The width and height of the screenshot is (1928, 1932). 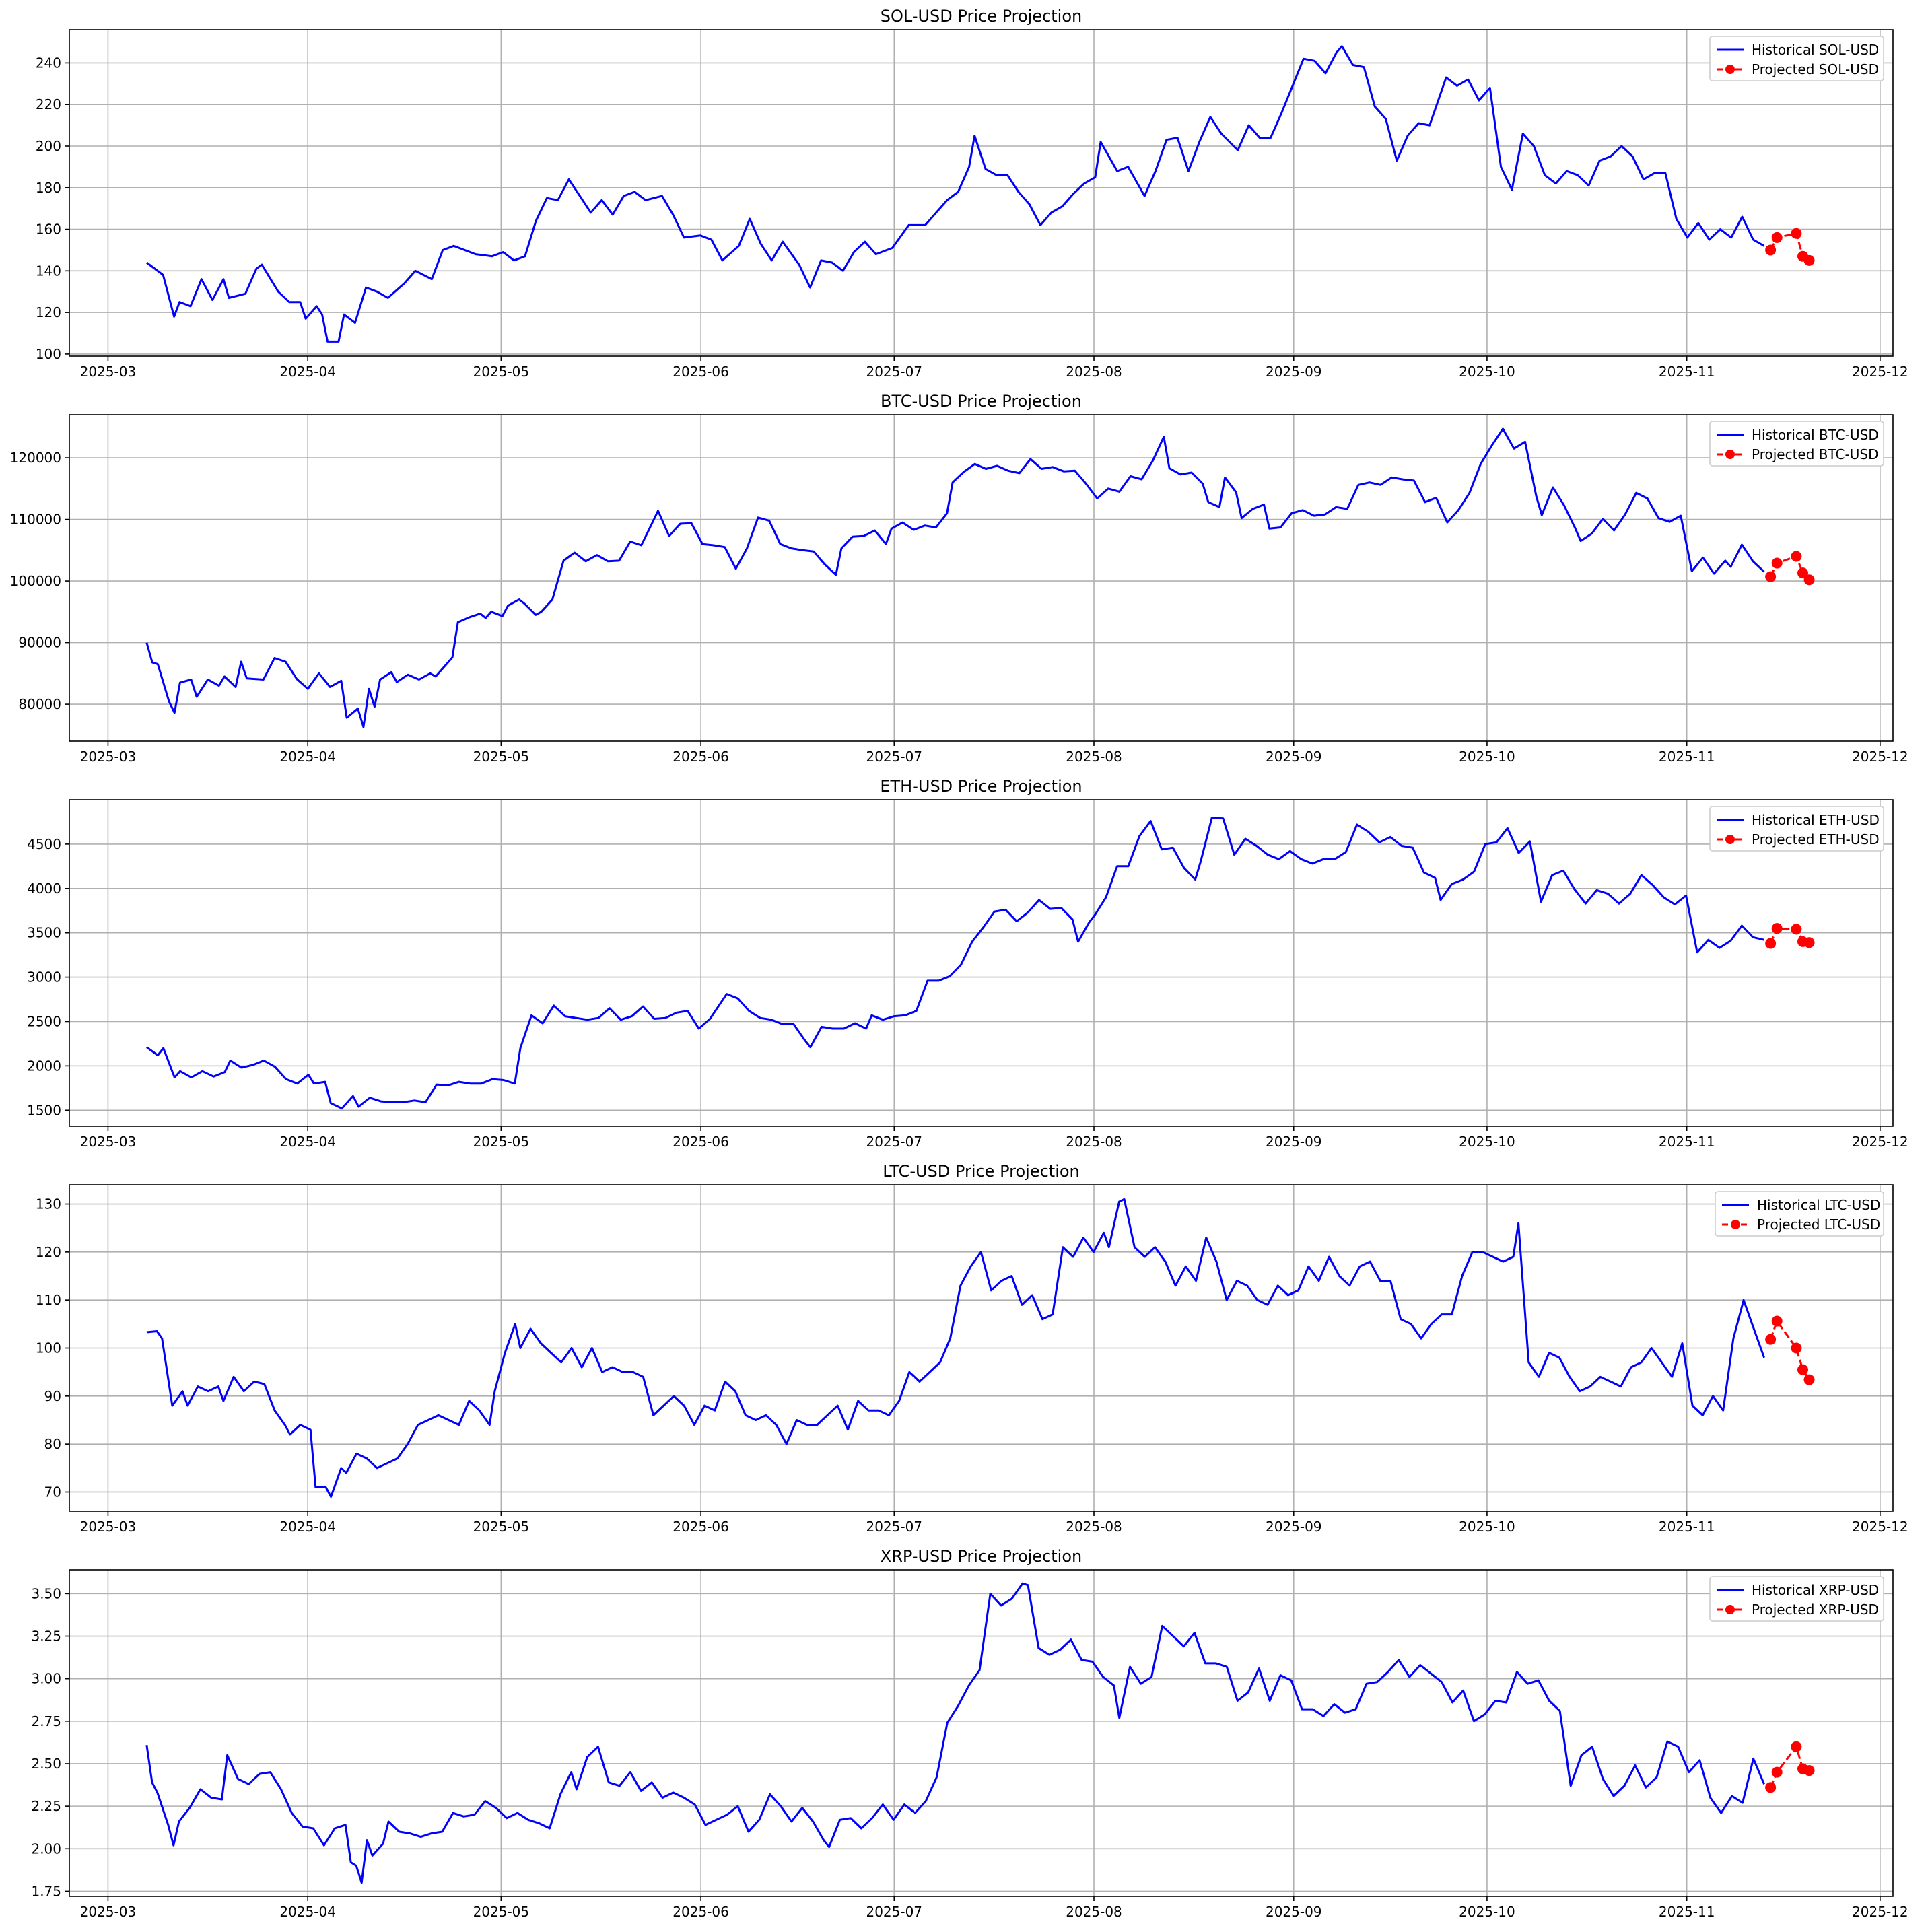 I want to click on y-tick-label: 3.50, so click(x=46, y=1593).